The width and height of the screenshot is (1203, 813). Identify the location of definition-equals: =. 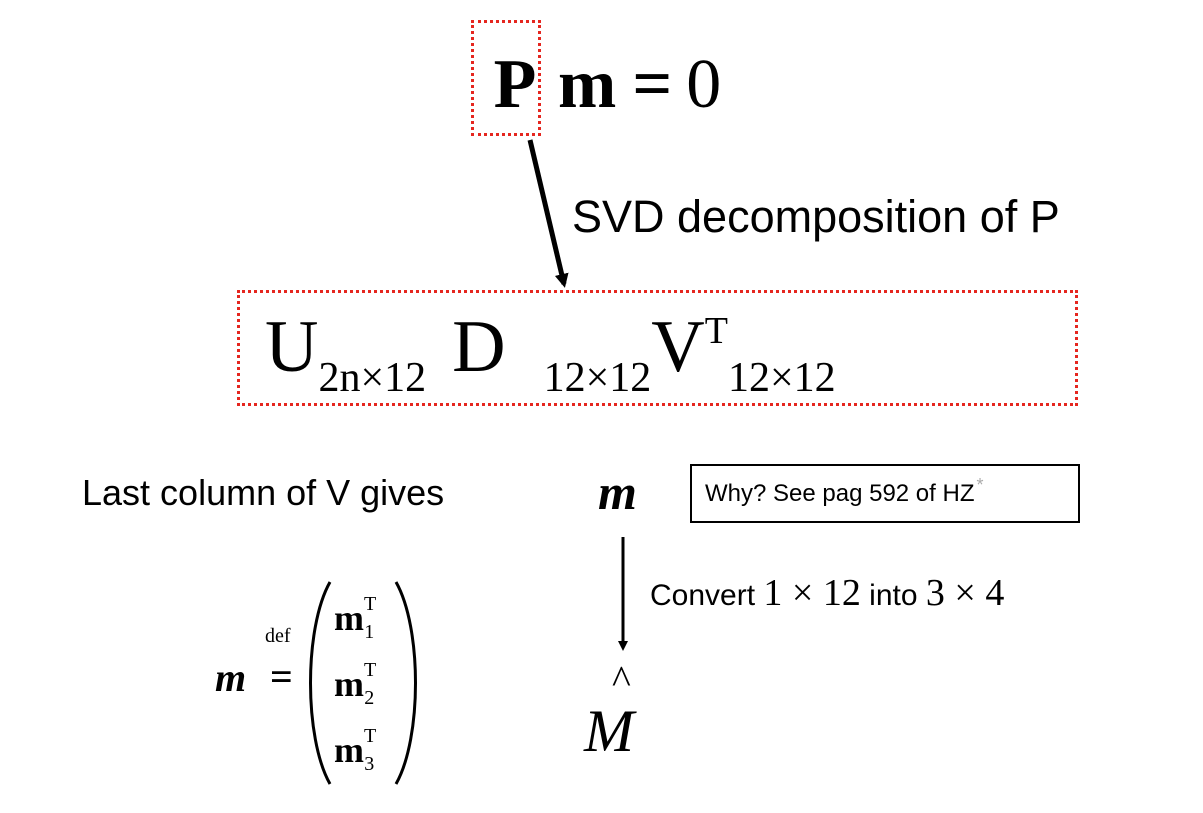
(281, 676).